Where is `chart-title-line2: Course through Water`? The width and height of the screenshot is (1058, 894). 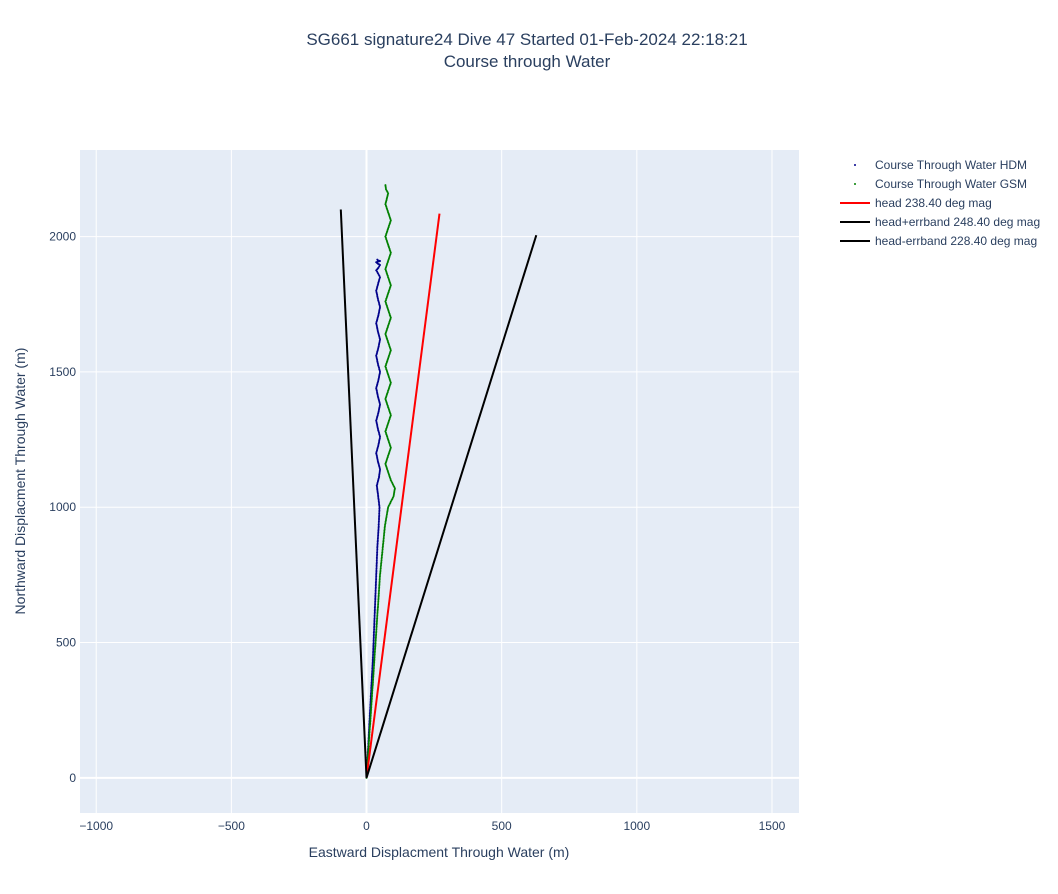
chart-title-line2: Course through Water is located at coordinates (527, 61).